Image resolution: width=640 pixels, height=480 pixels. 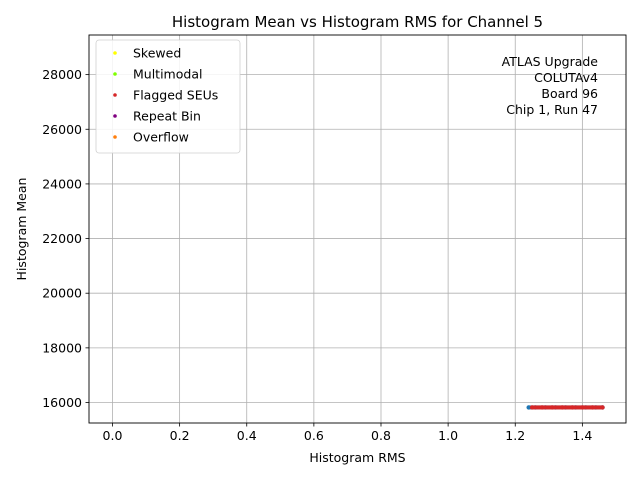 I want to click on legend-box, so click(x=168, y=96).